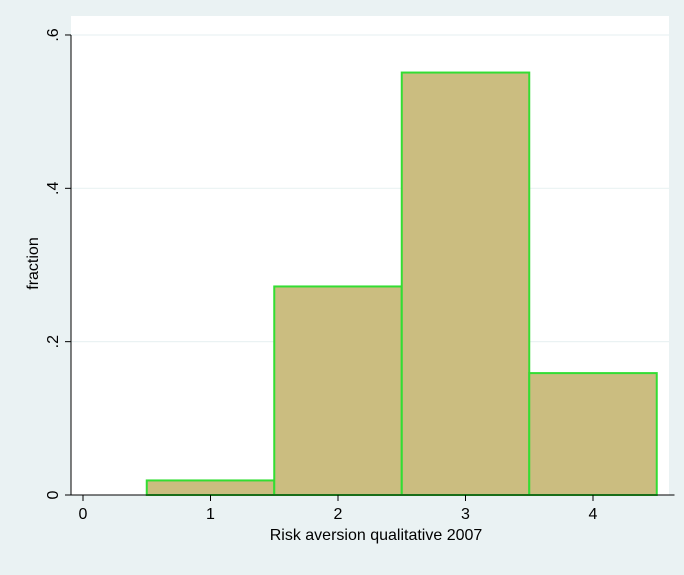 The image size is (684, 575). Describe the element at coordinates (53, 34) in the screenshot. I see `y-tick-label-3: .6` at that location.